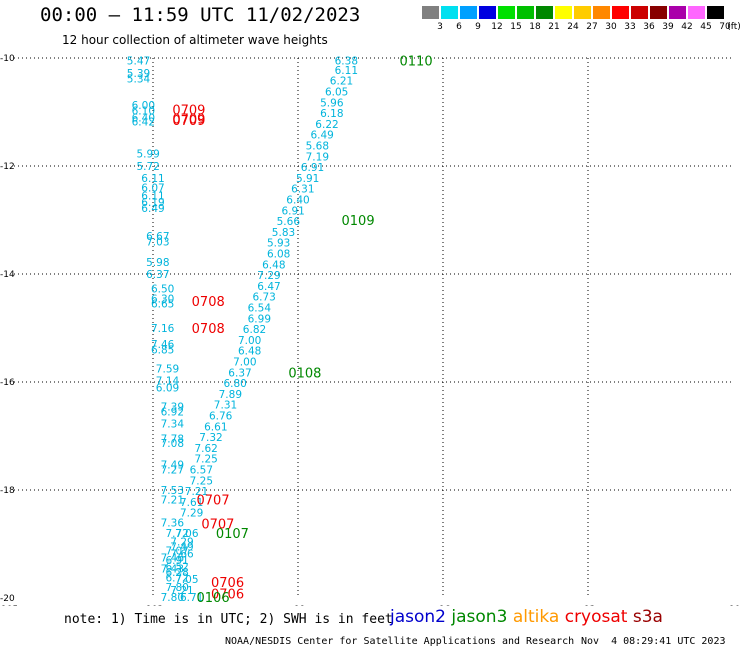 Image resolution: width=740 pixels, height=650 pixels. I want to click on wave-height-label: 6.92, so click(172, 413).